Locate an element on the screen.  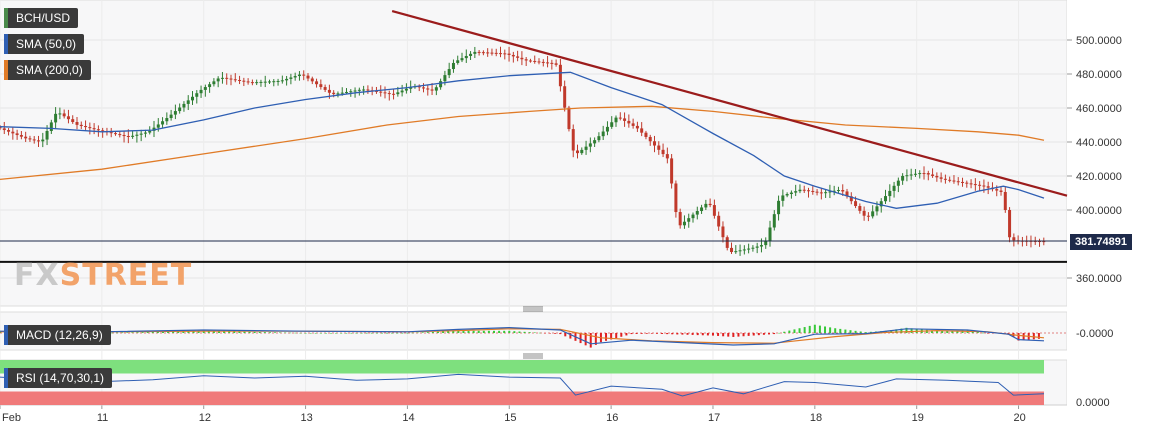
date-tick-label: 14 is located at coordinates (408, 418).